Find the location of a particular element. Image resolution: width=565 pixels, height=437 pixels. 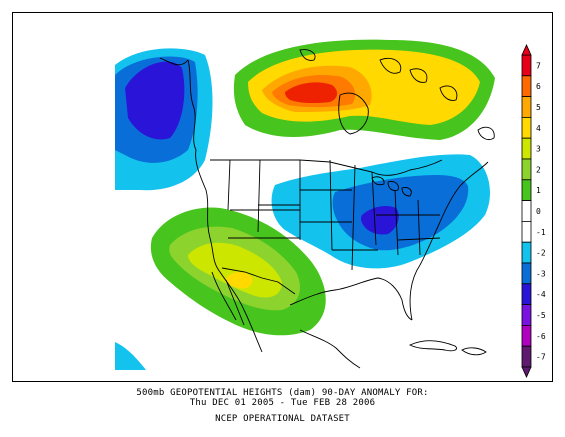

colorbar-label: 5 is located at coordinates (538, 107).